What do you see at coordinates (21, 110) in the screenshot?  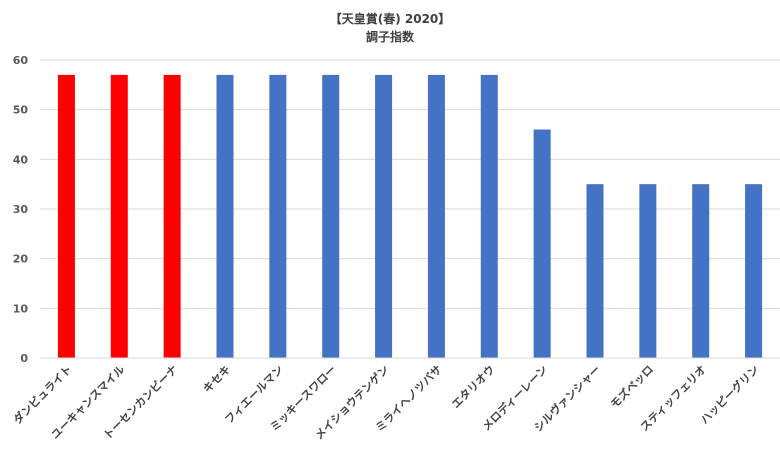 I see `y-tick-label: 50` at bounding box center [21, 110].